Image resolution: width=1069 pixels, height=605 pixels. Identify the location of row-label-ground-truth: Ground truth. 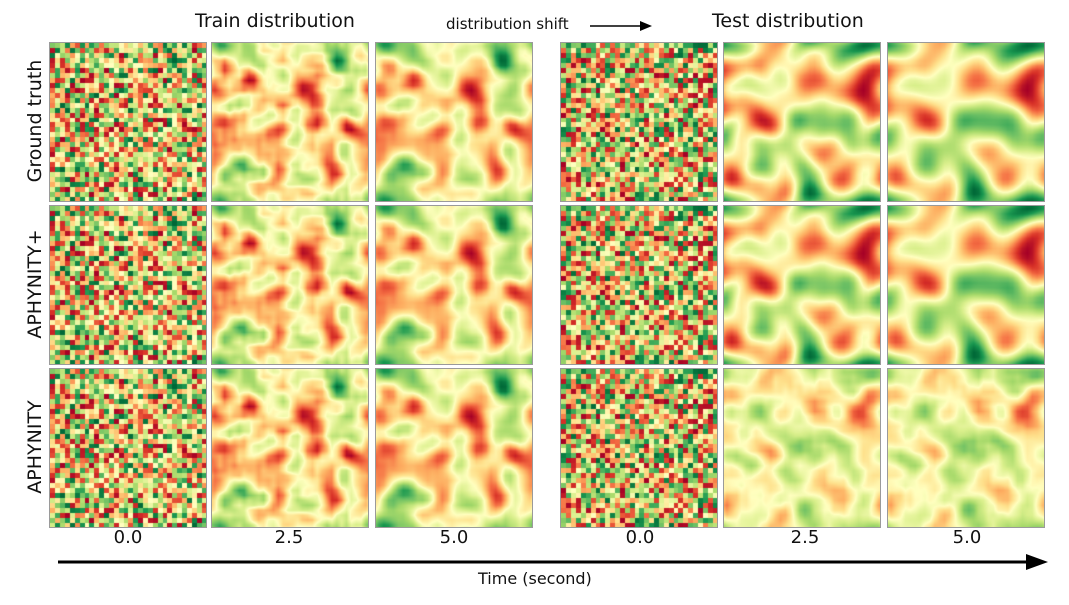
(35, 121).